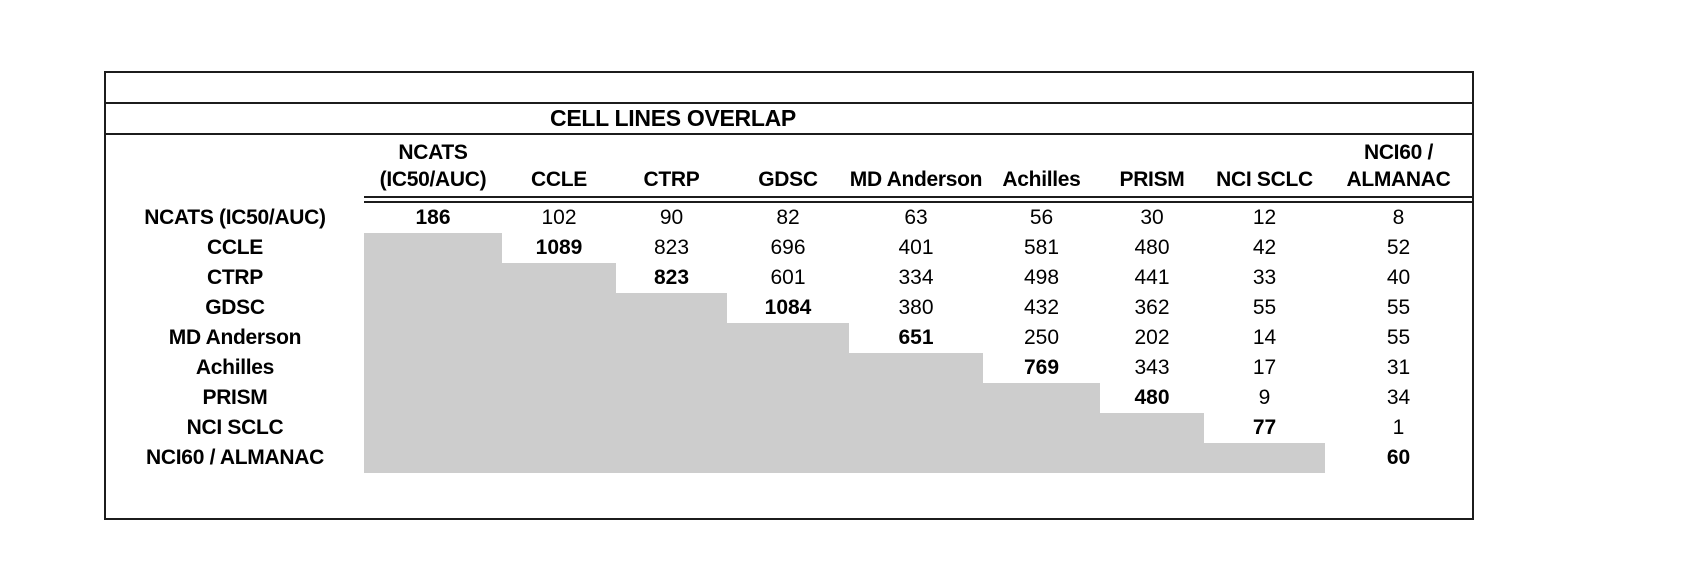 The width and height of the screenshot is (1689, 562). Describe the element at coordinates (1264, 397) in the screenshot. I see `matrix-cell: 9` at that location.